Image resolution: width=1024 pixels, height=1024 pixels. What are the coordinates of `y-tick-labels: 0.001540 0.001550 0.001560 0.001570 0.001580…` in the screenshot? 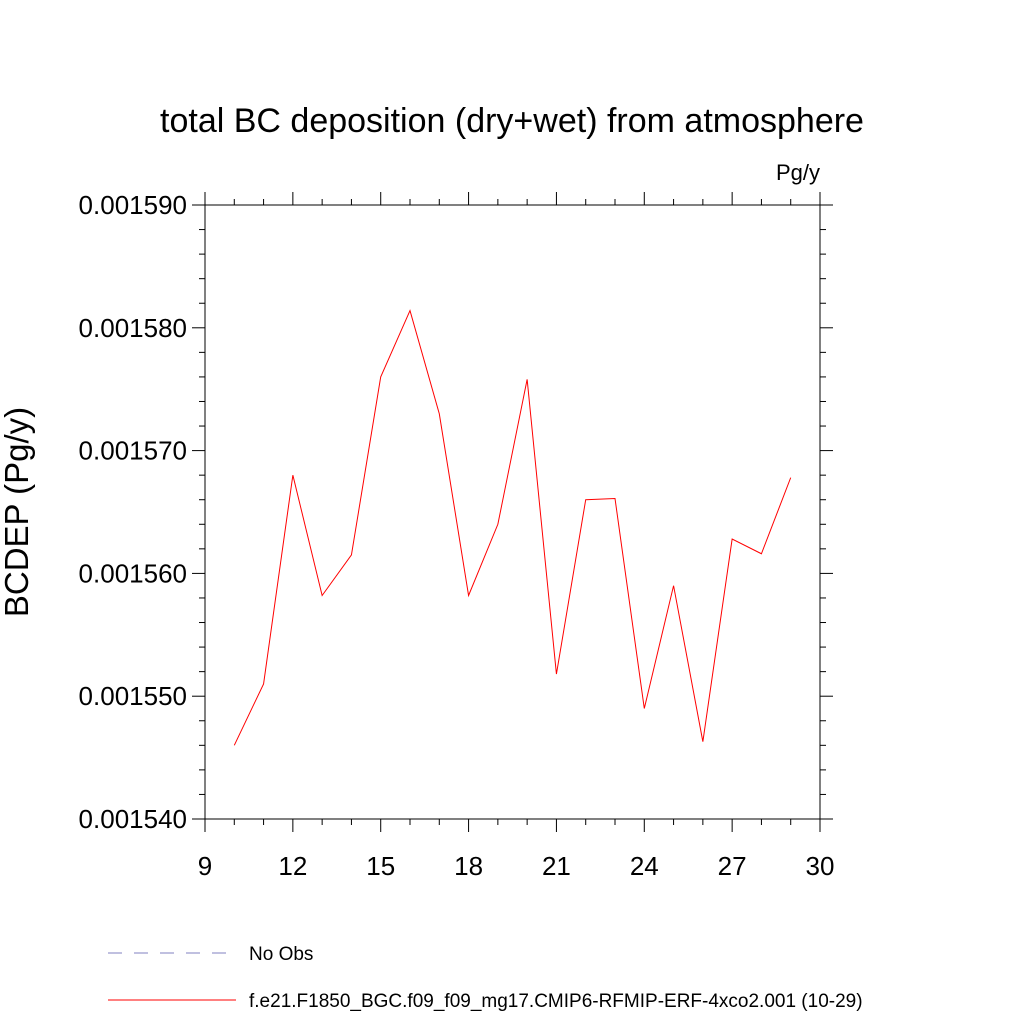 It's located at (133, 512).